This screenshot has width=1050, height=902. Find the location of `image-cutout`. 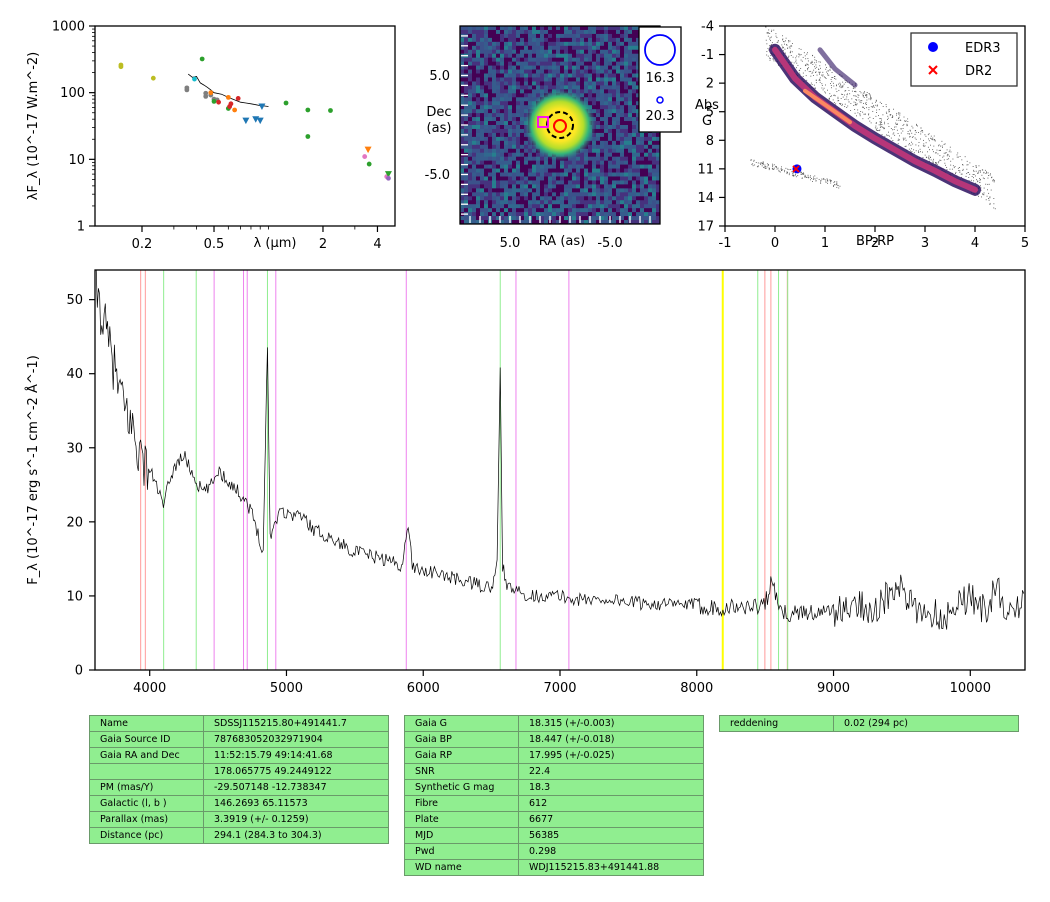

image-cutout is located at coordinates (560, 125).